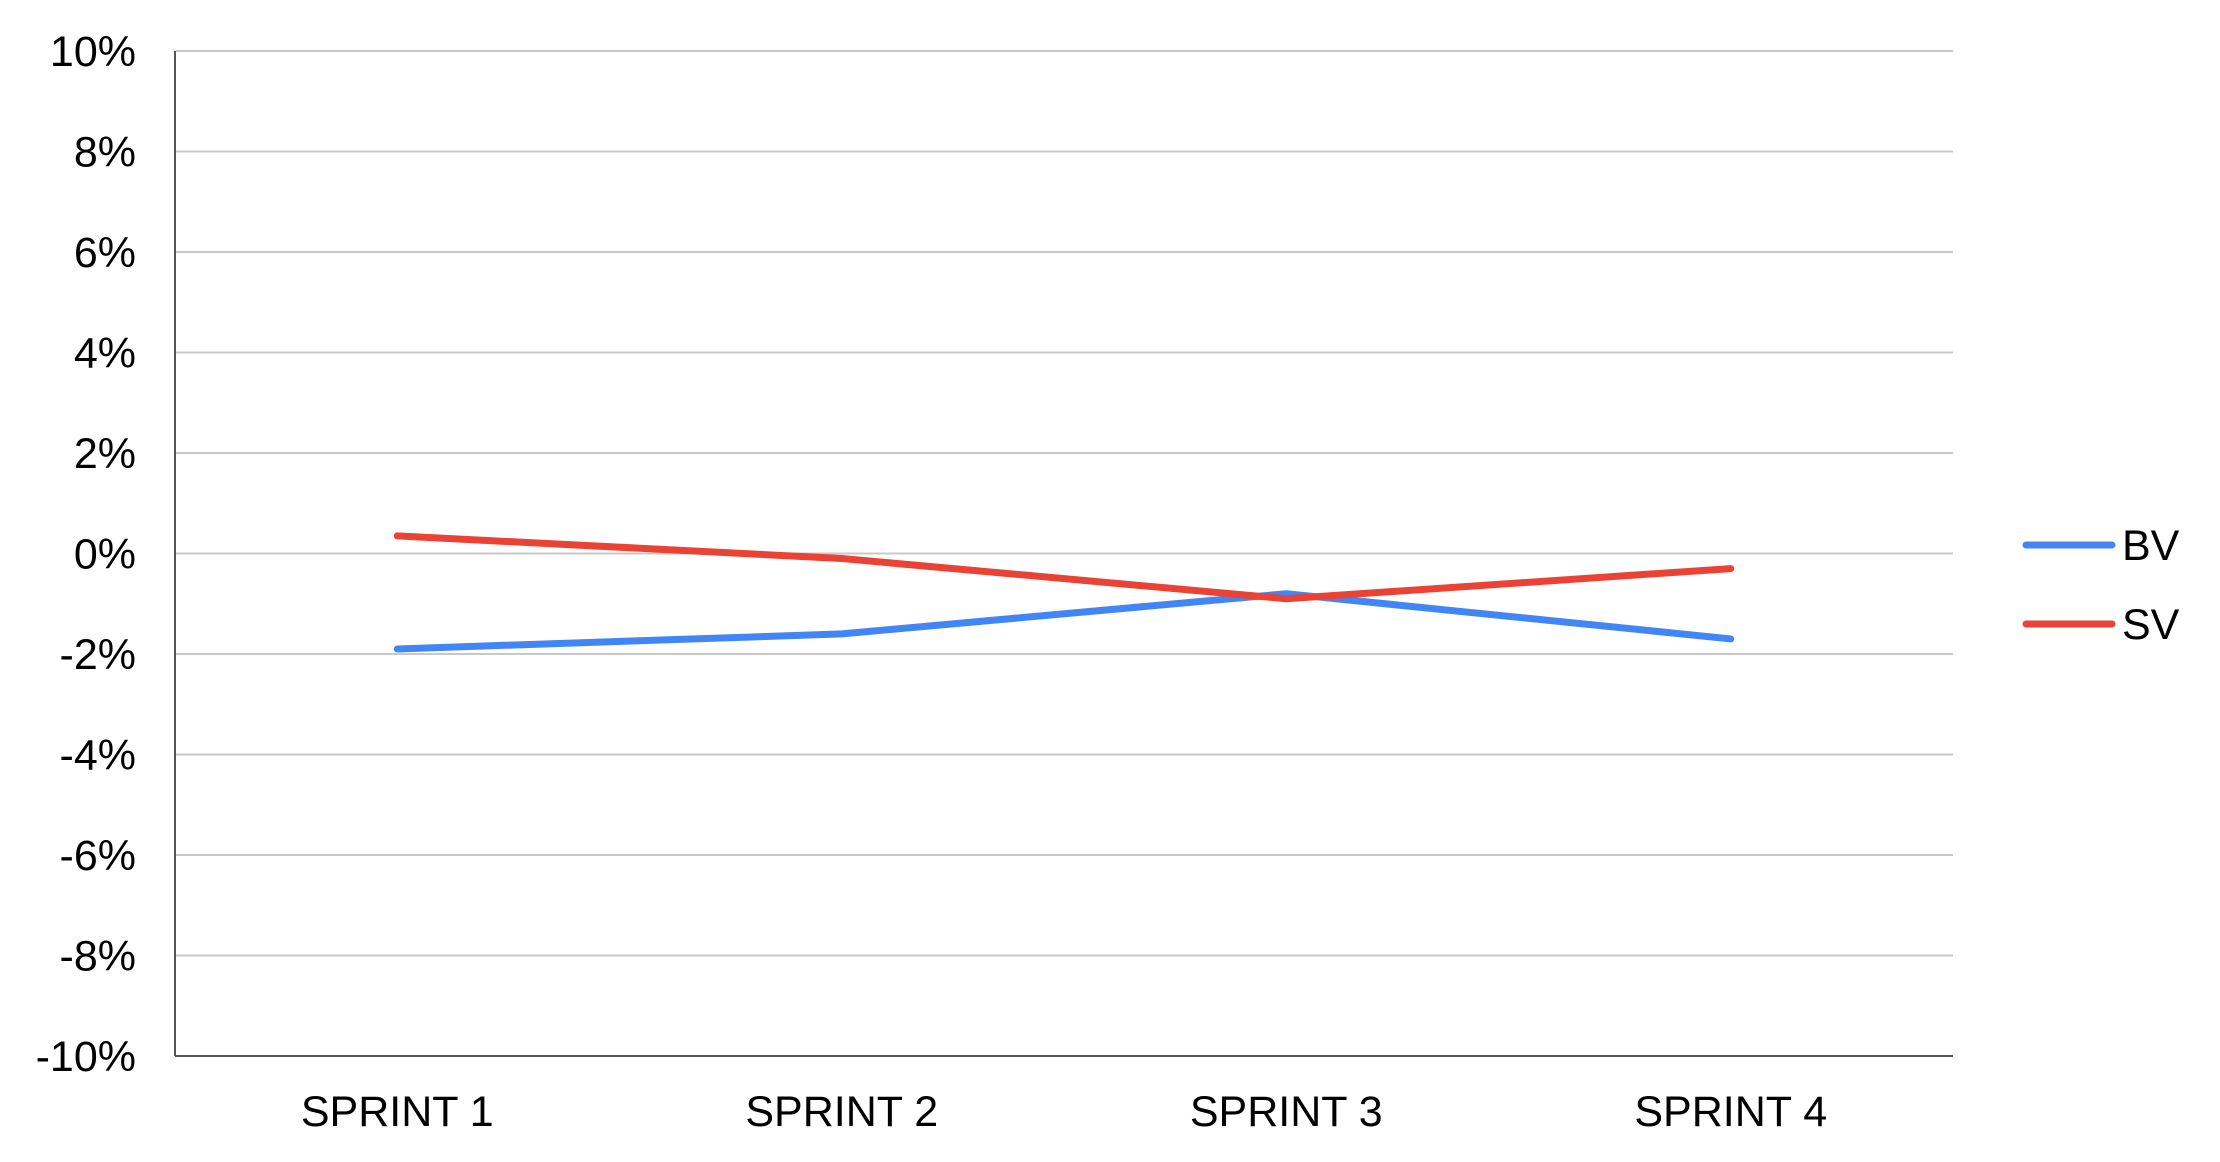  What do you see at coordinates (93, 52) in the screenshot?
I see `y-tick-label: 10%` at bounding box center [93, 52].